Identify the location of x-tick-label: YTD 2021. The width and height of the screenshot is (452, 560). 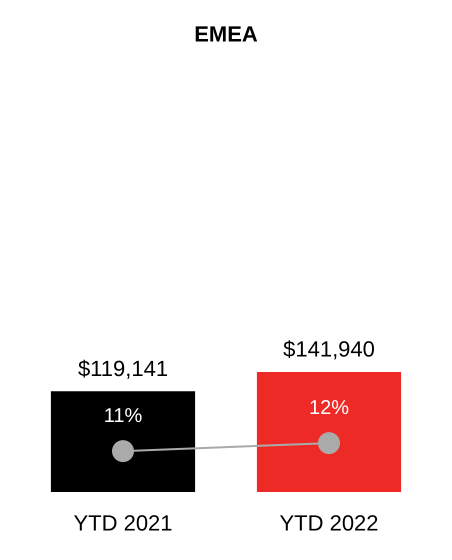
(123, 523).